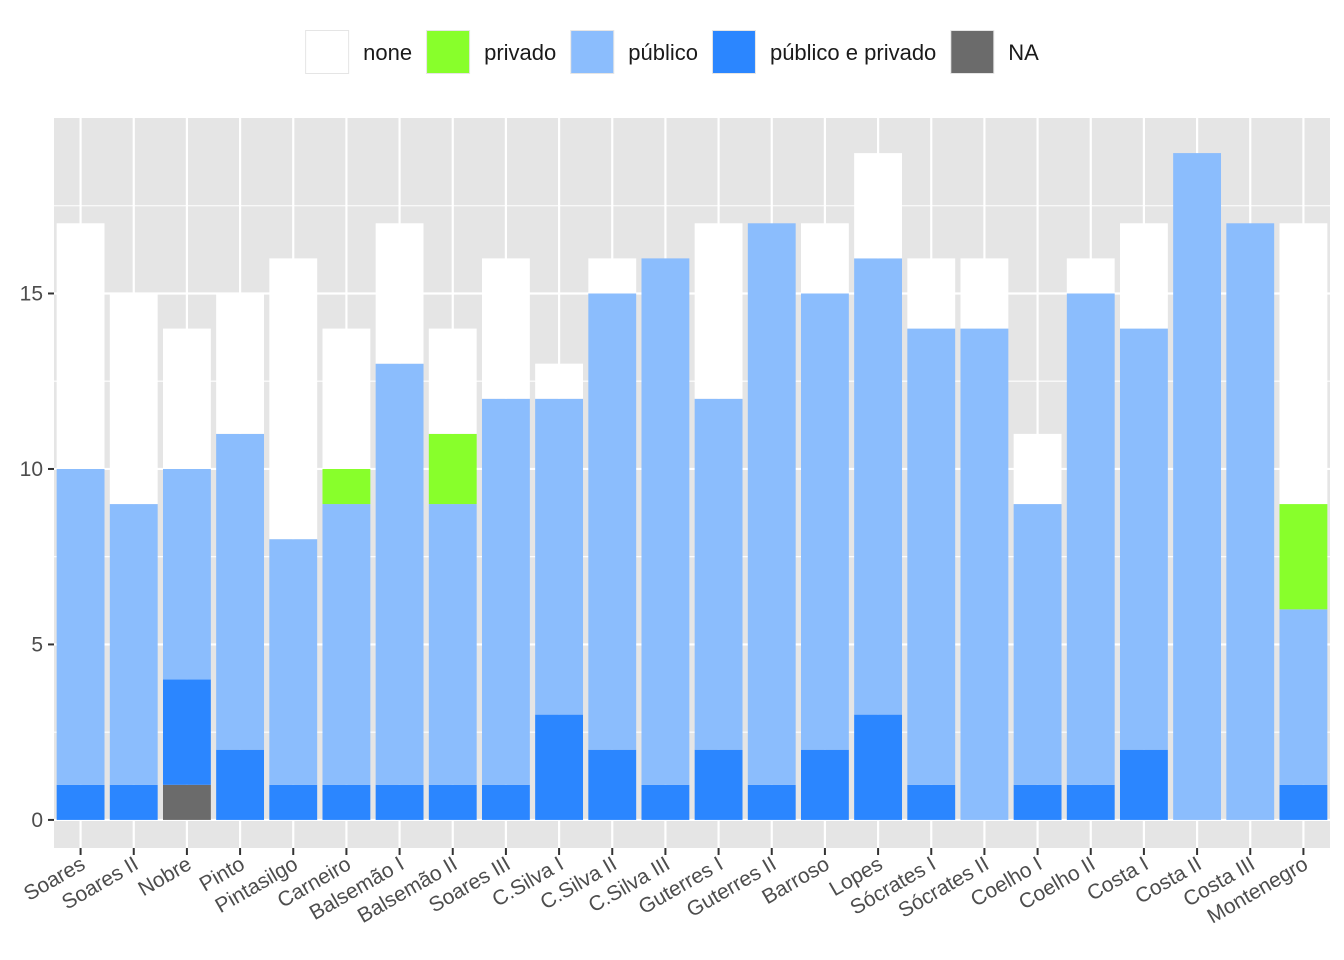 The width and height of the screenshot is (1344, 960). I want to click on y-tick-label: 15, so click(31, 293).